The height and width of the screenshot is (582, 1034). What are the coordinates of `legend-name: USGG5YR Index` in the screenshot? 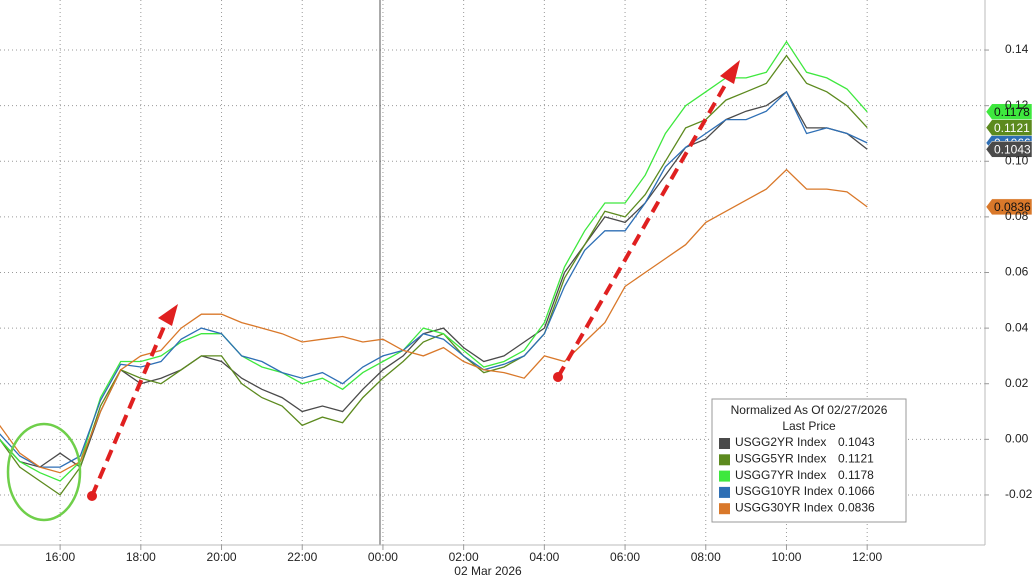 It's located at (780, 458).